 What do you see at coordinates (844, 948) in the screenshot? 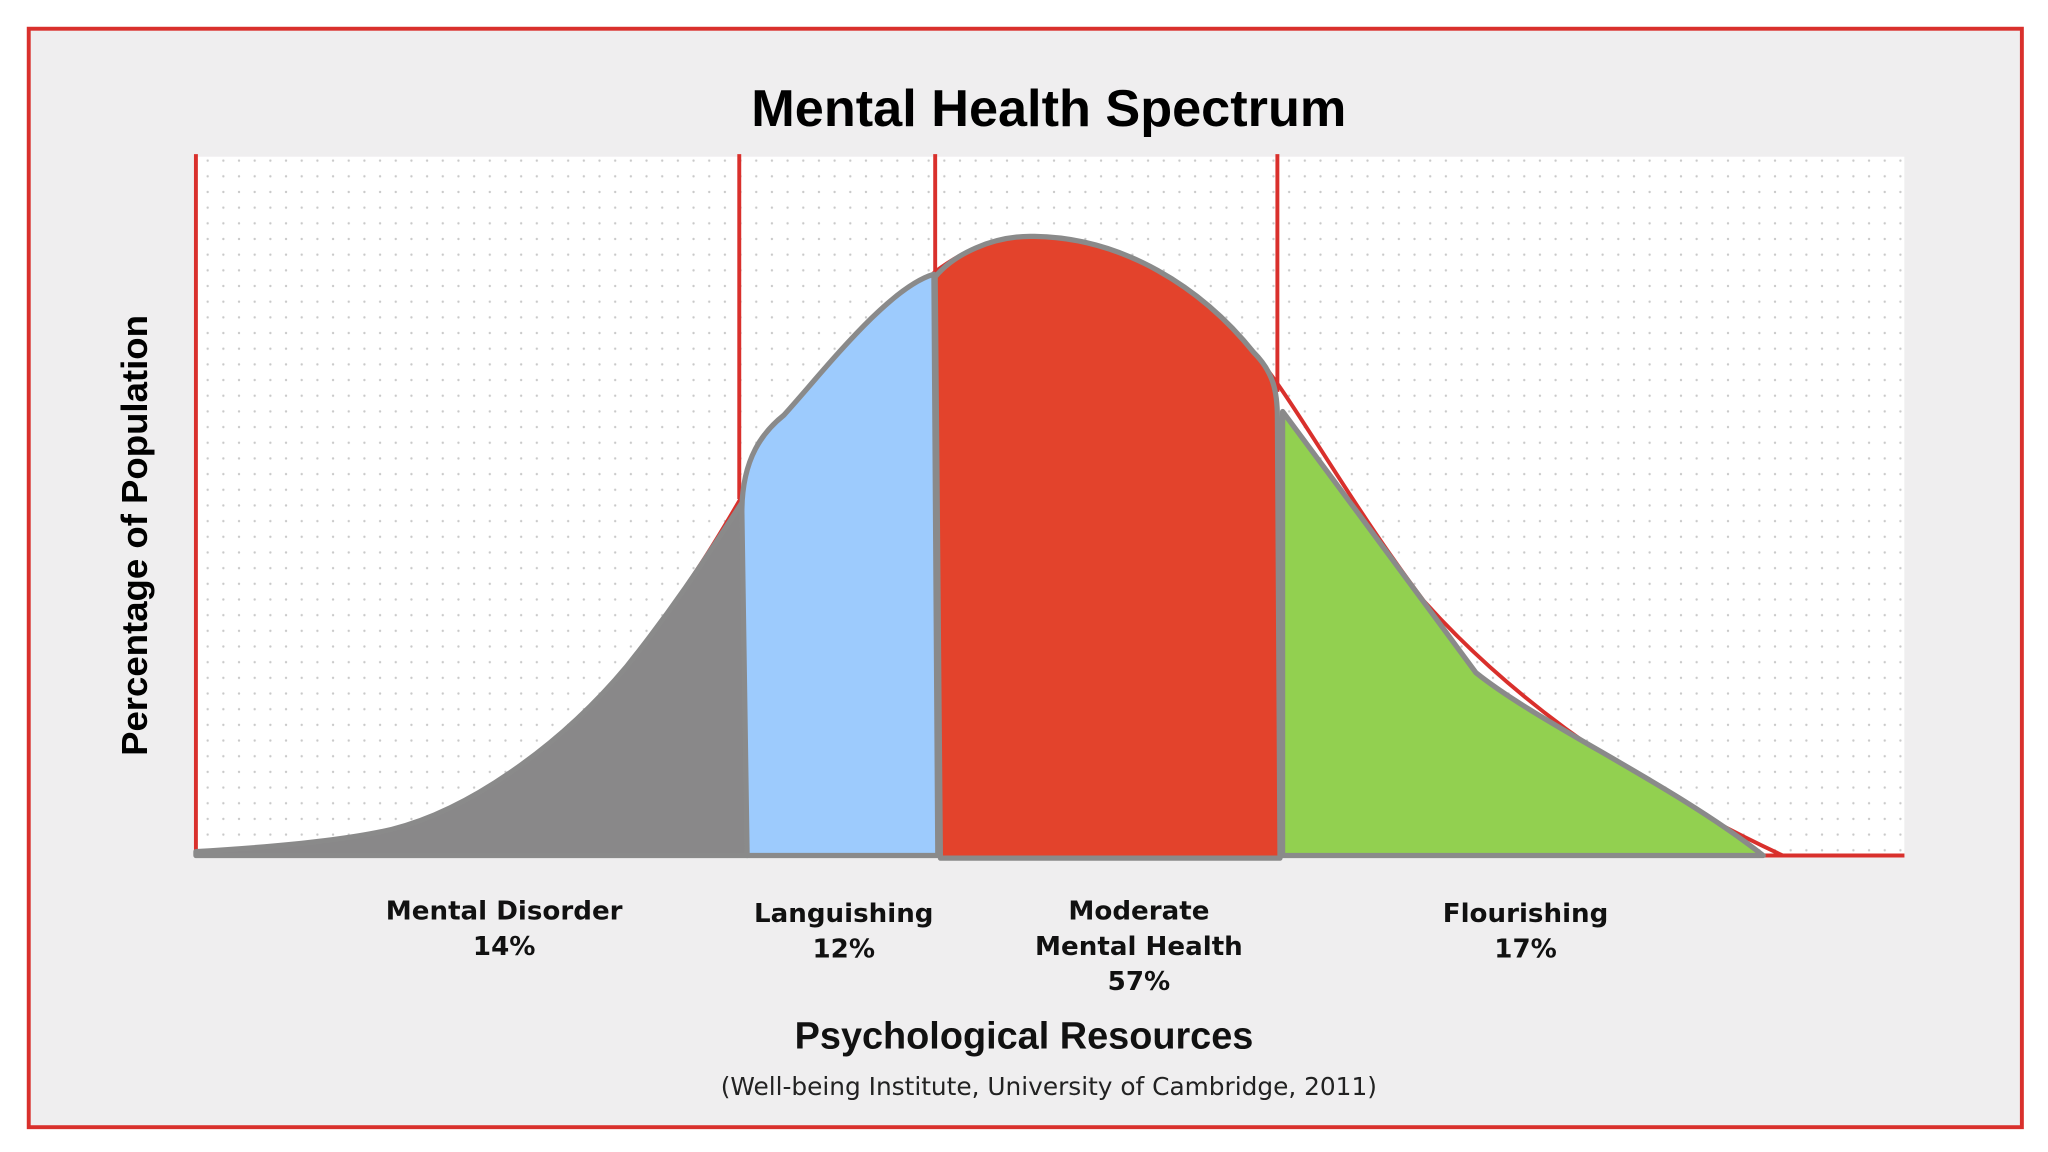
I see `segment-value: 12%` at bounding box center [844, 948].